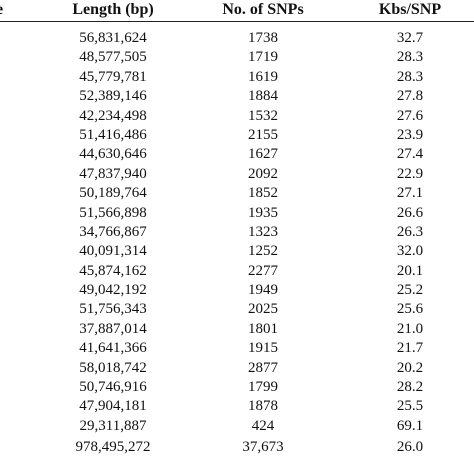  Describe the element at coordinates (237, 387) in the screenshot. I see `table-row: 50,746,916 1799 28.2` at that location.